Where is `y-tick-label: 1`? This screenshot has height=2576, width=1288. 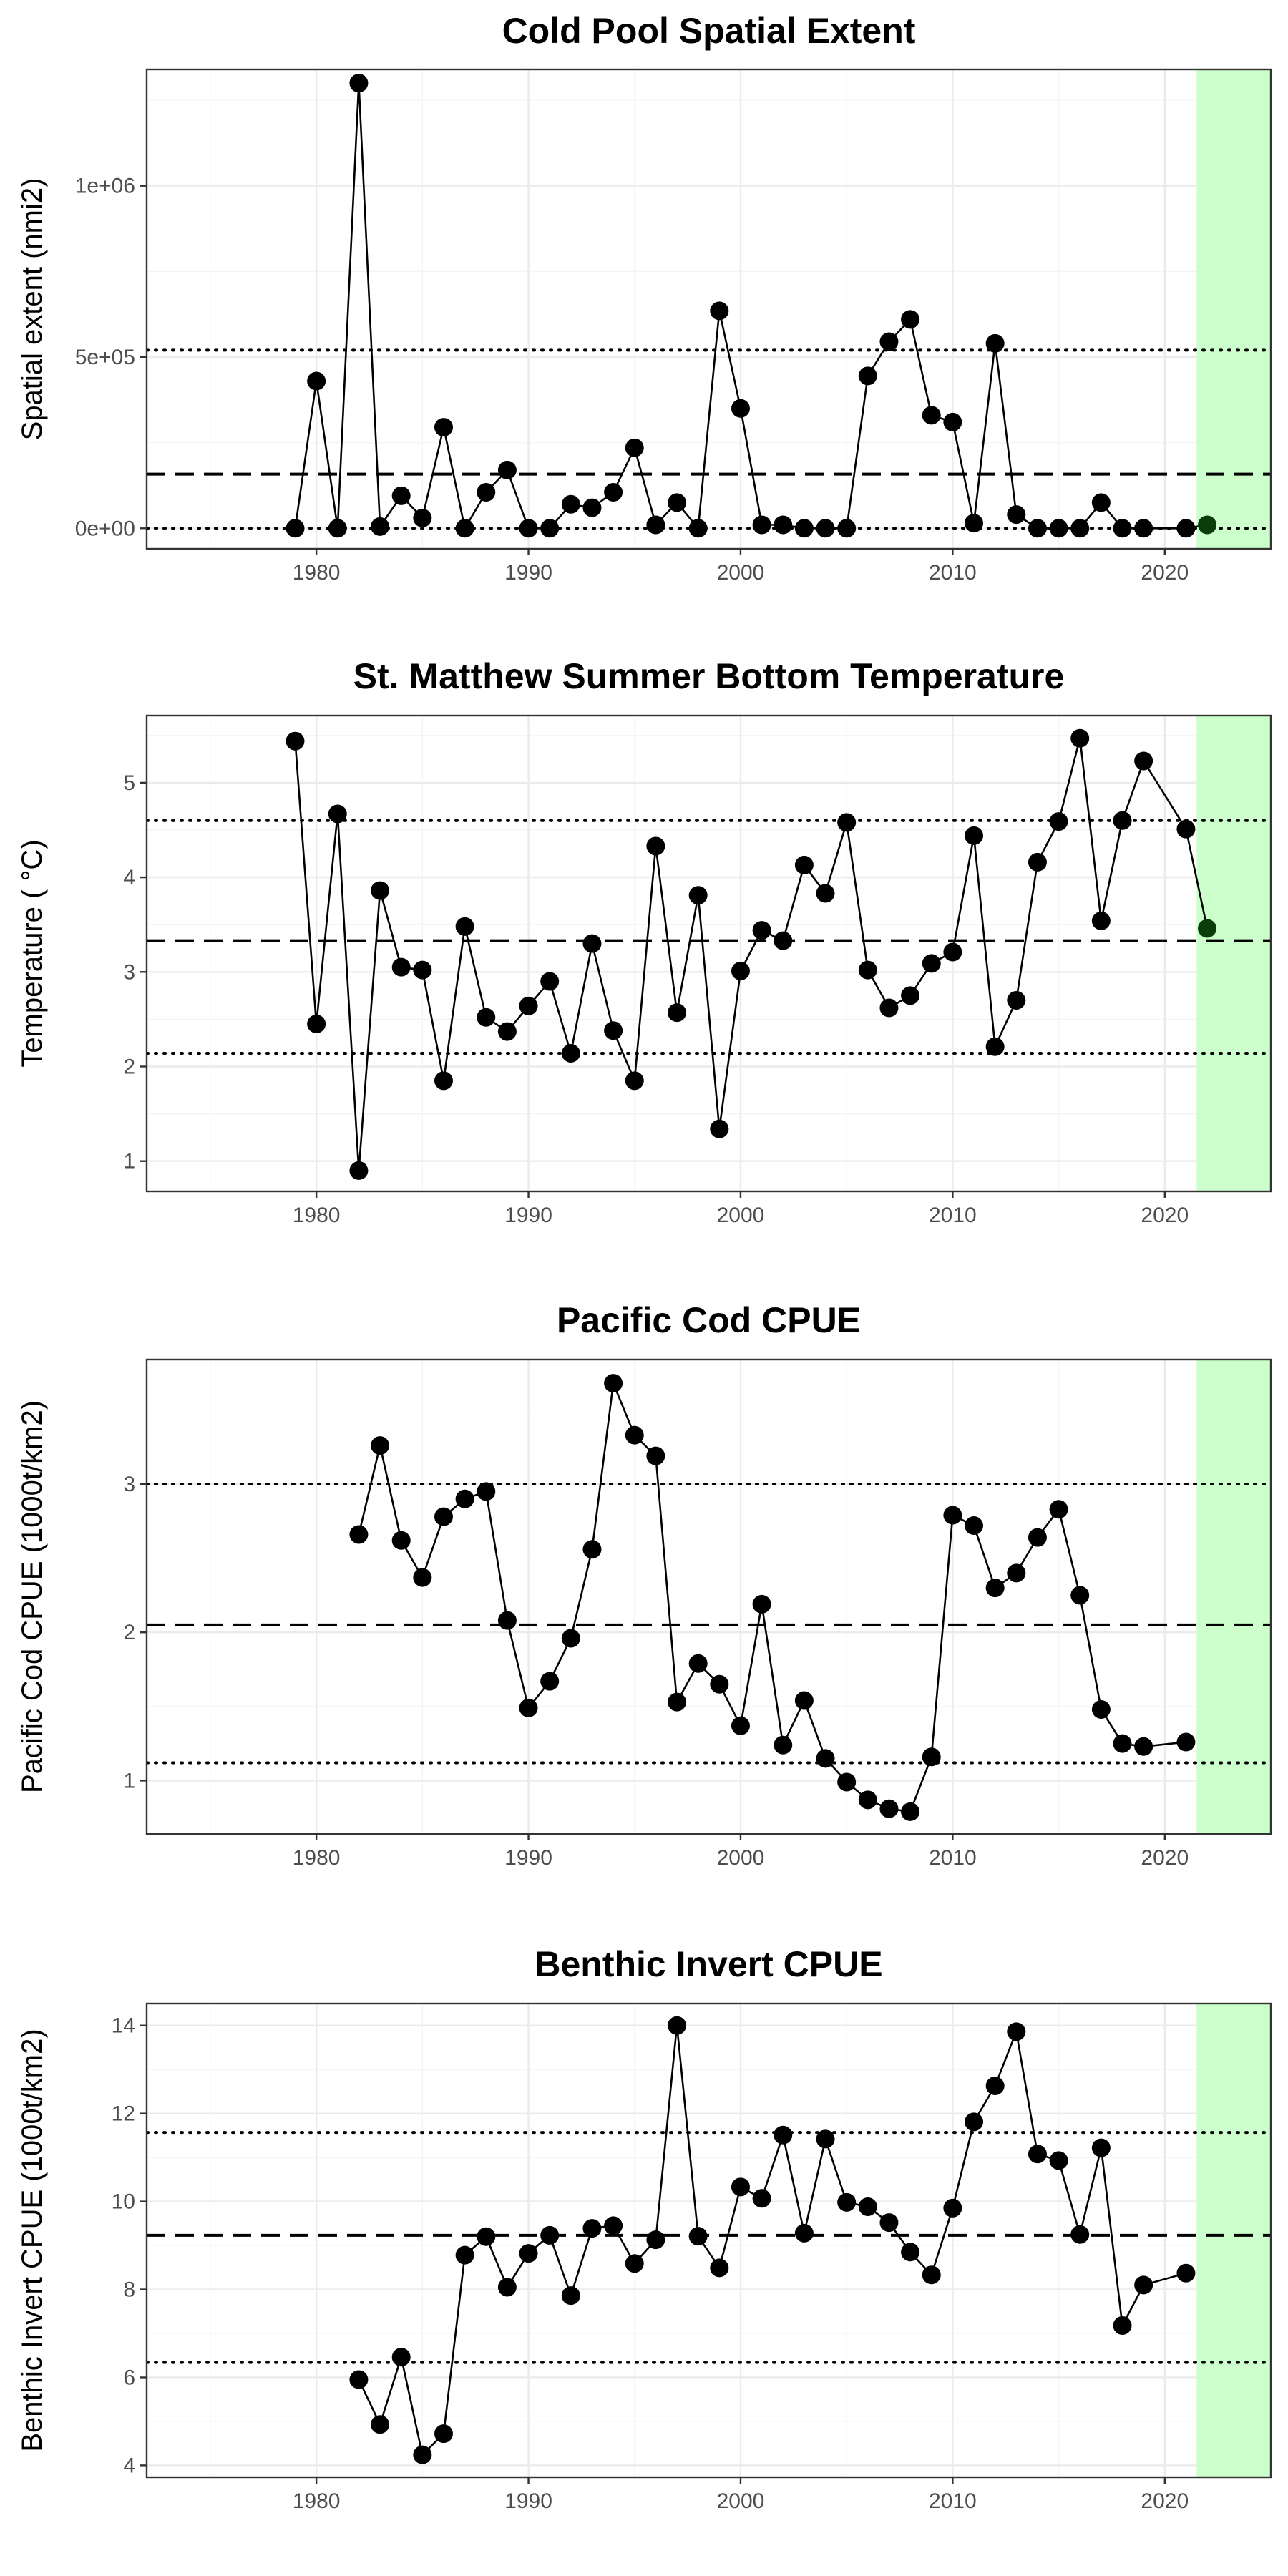 y-tick-label: 1 is located at coordinates (129, 1780).